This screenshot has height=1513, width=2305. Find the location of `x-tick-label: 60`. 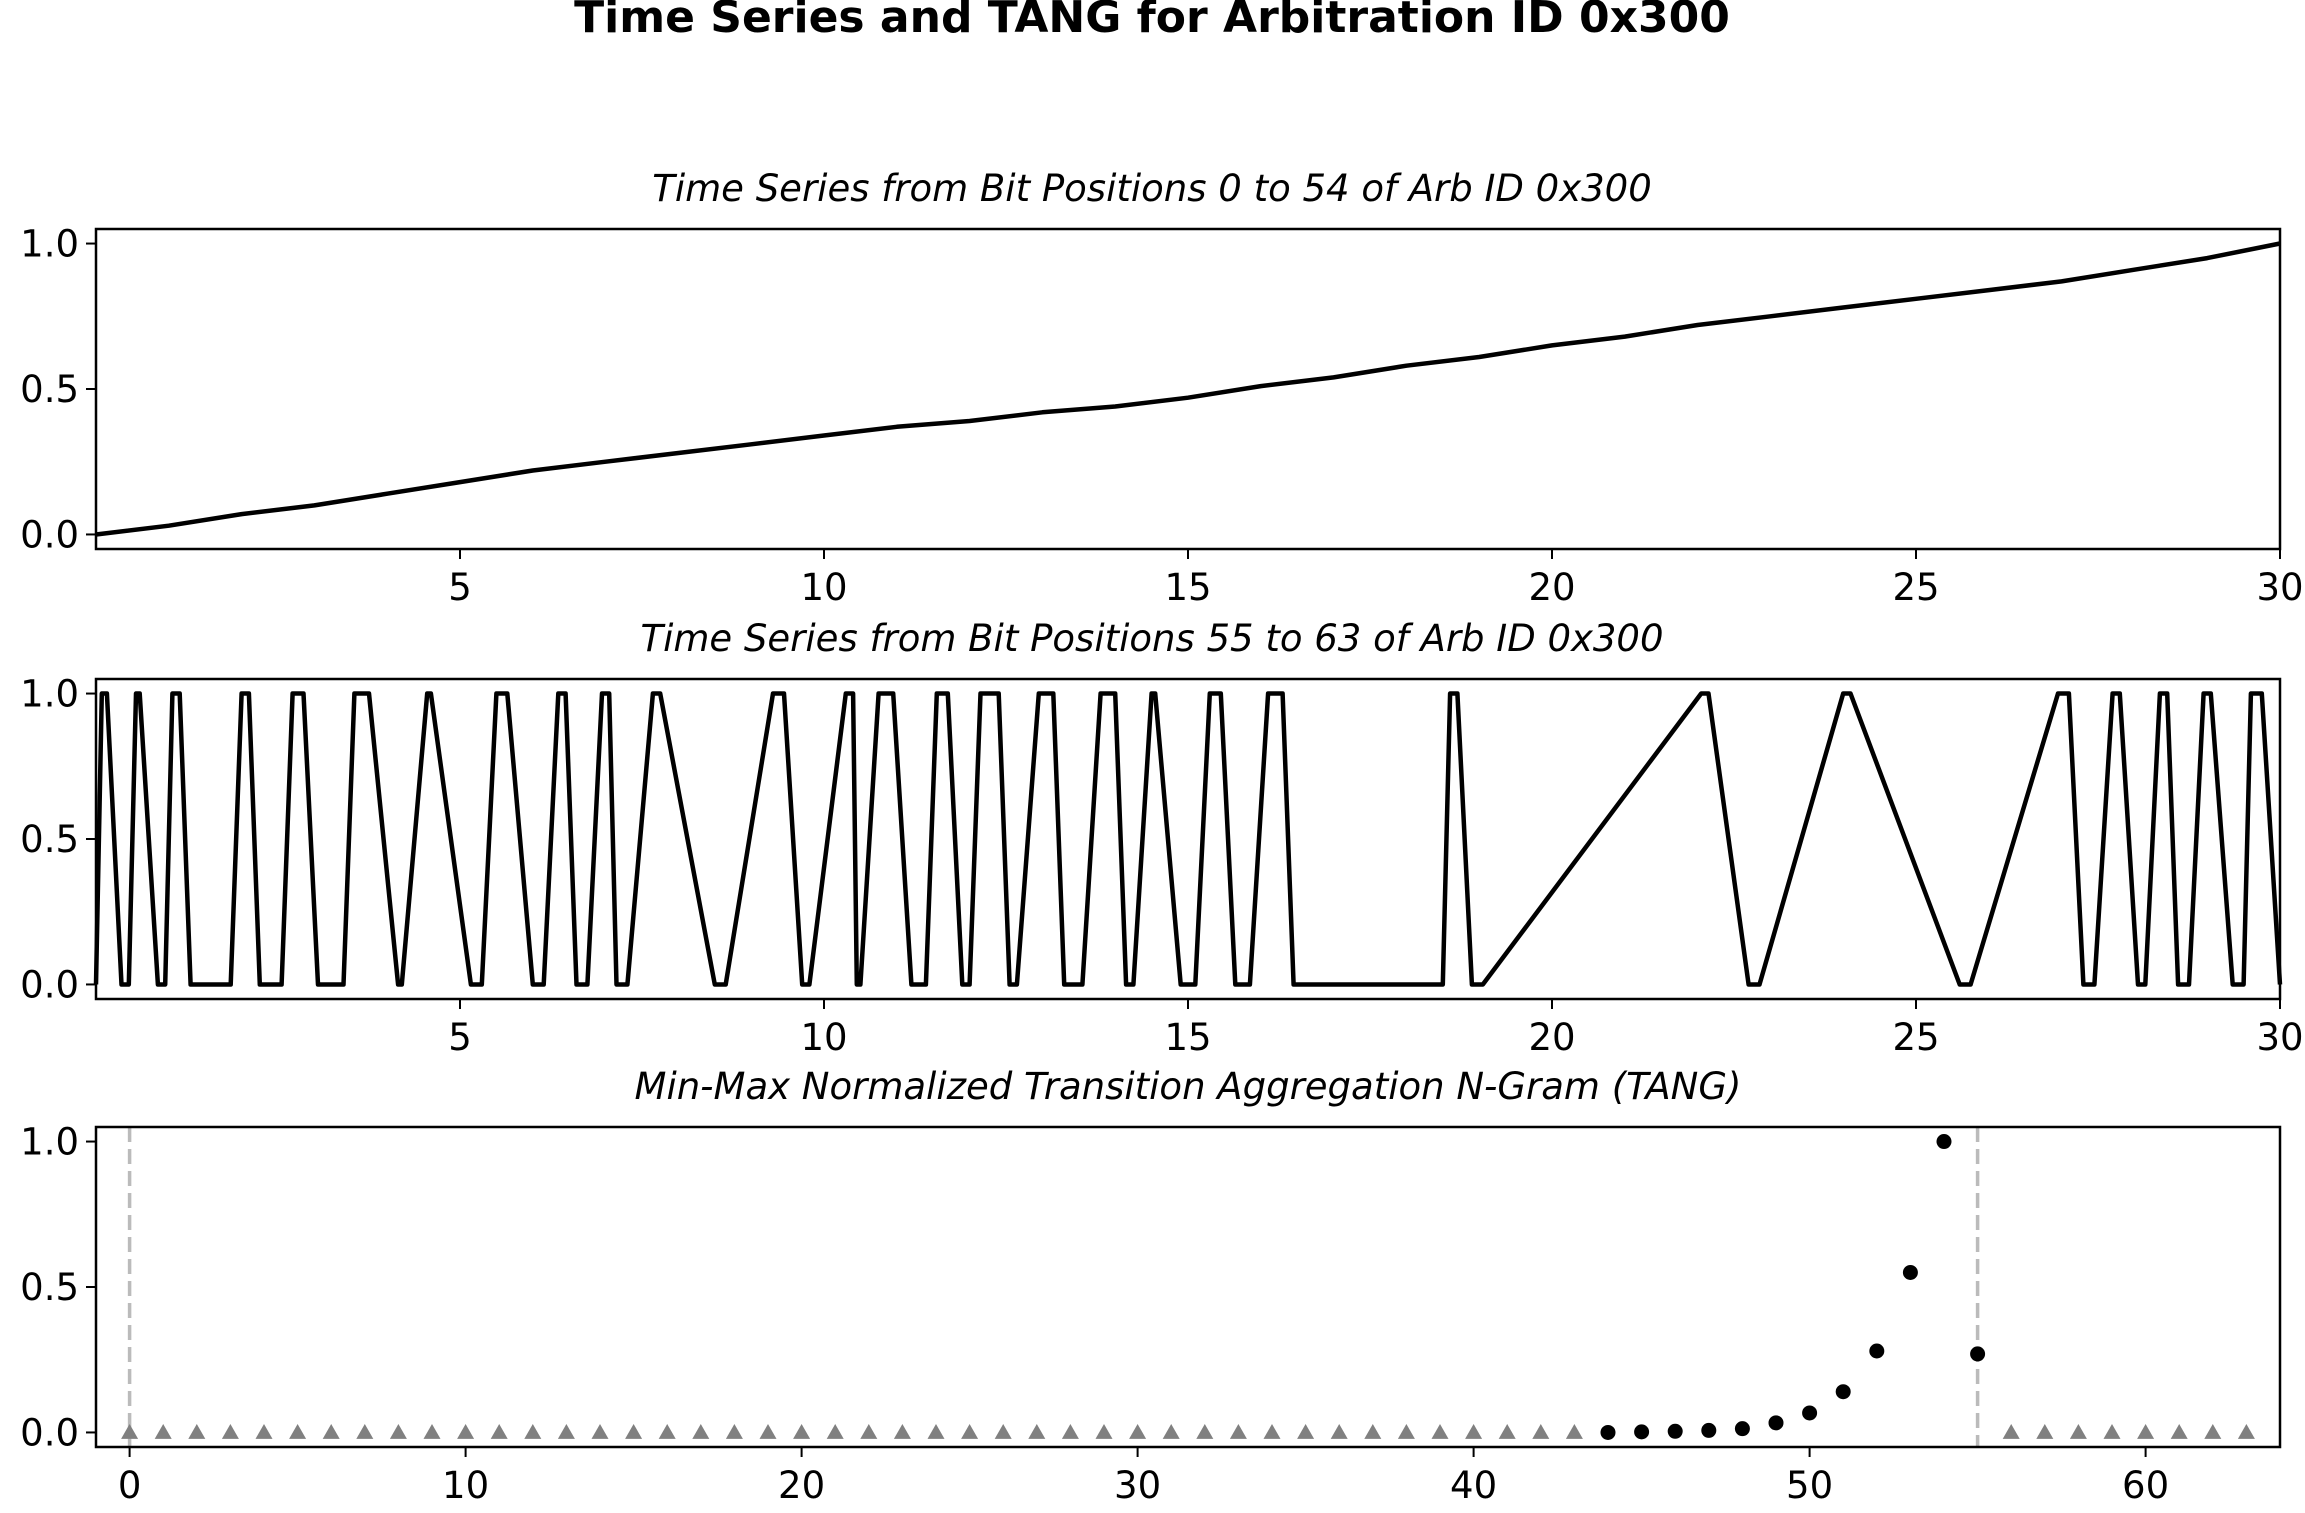

x-tick-label: 60 is located at coordinates (2145, 1485).